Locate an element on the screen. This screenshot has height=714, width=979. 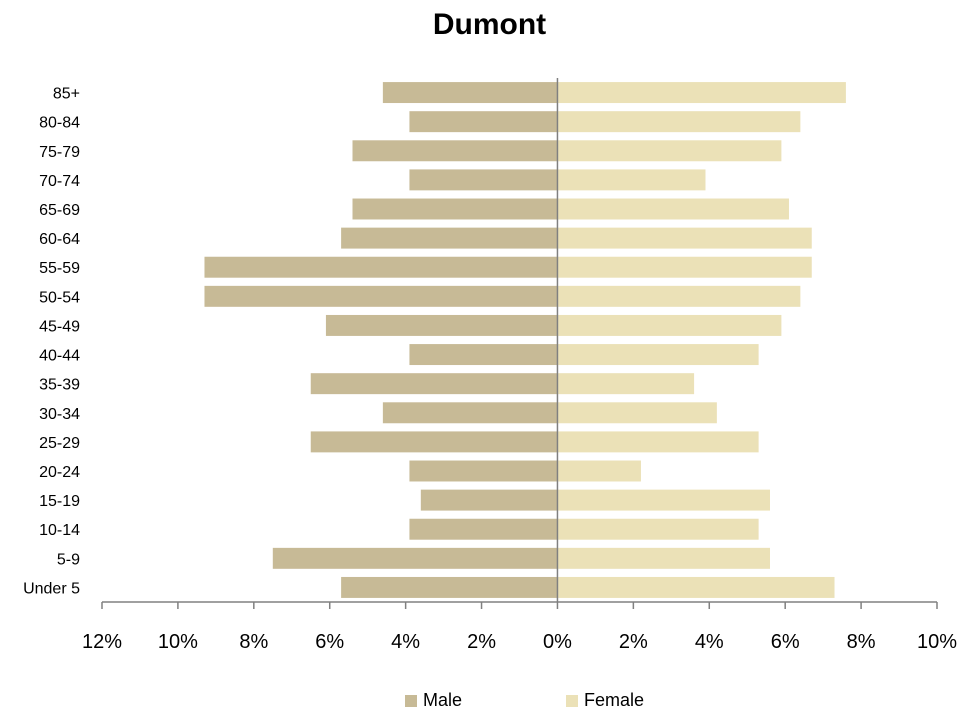
legend-item-female: Female is located at coordinates (605, 700).